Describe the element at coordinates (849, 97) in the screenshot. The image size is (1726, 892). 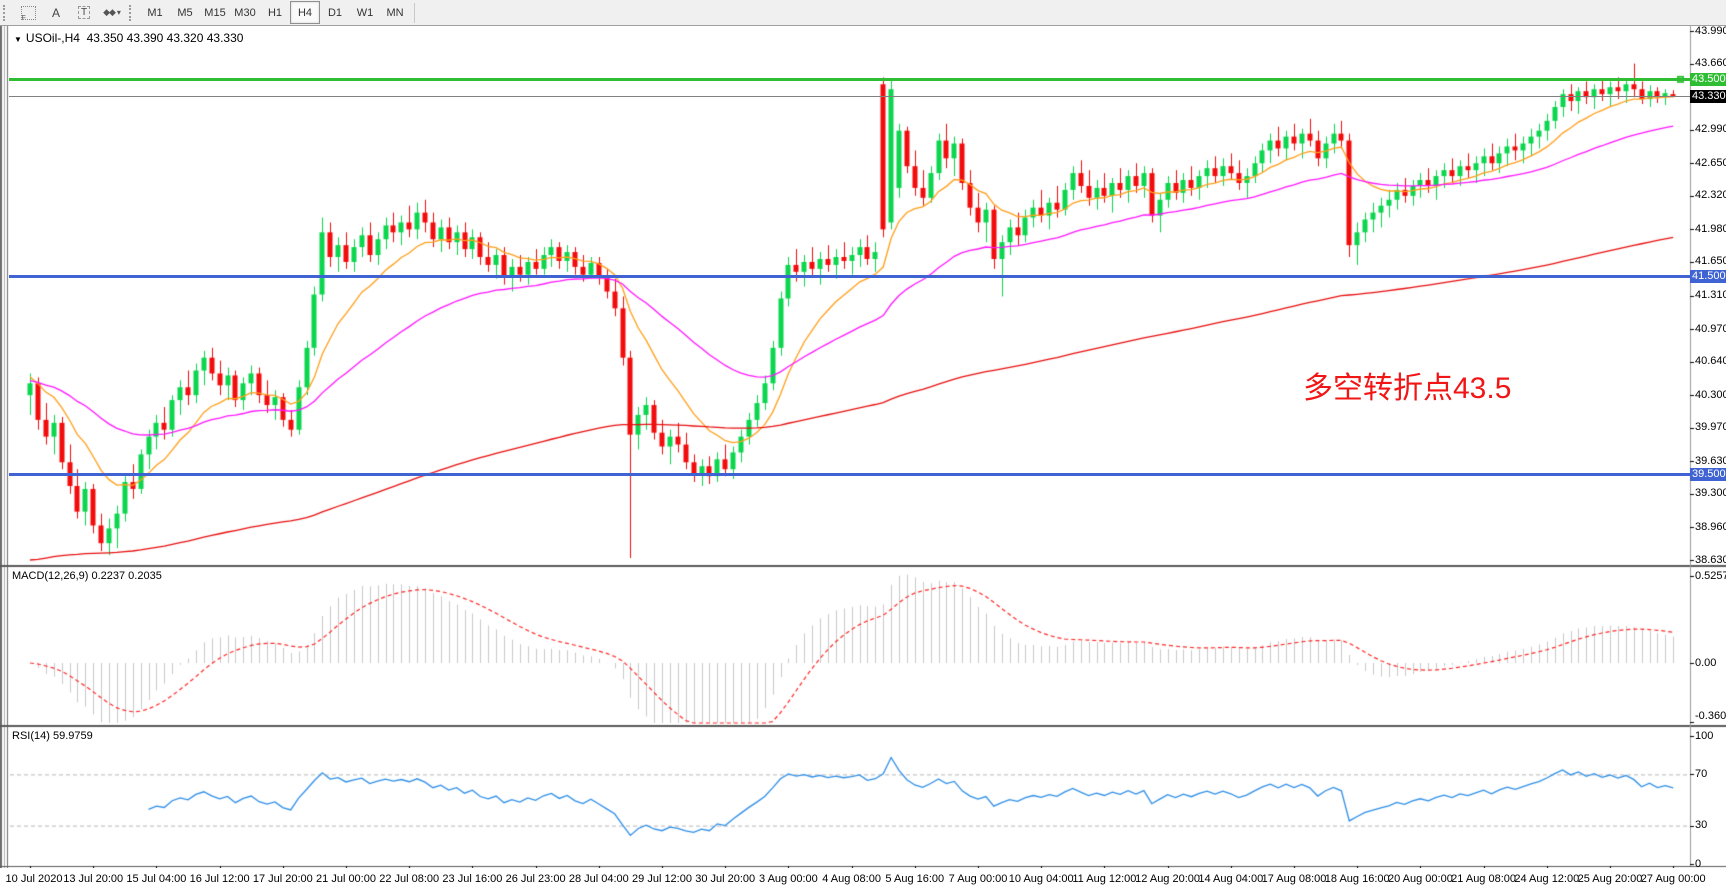
I see `current-price-line` at that location.